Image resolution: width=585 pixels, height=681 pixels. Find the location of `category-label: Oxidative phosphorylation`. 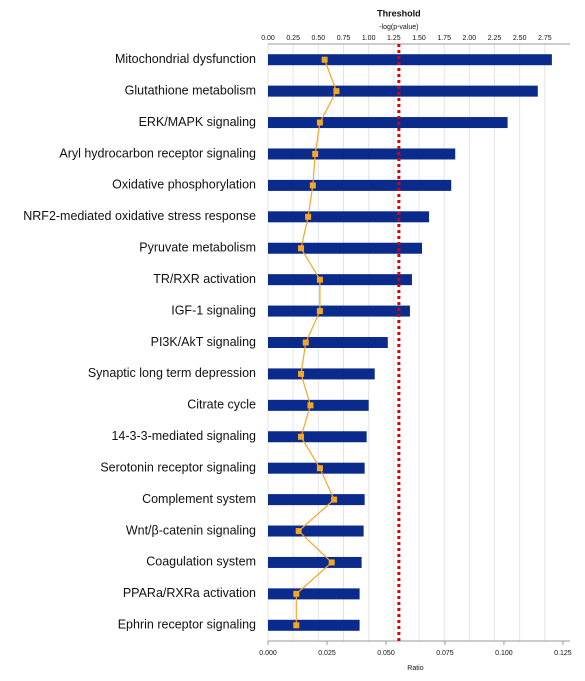

category-label: Oxidative phosphorylation is located at coordinates (184, 185).